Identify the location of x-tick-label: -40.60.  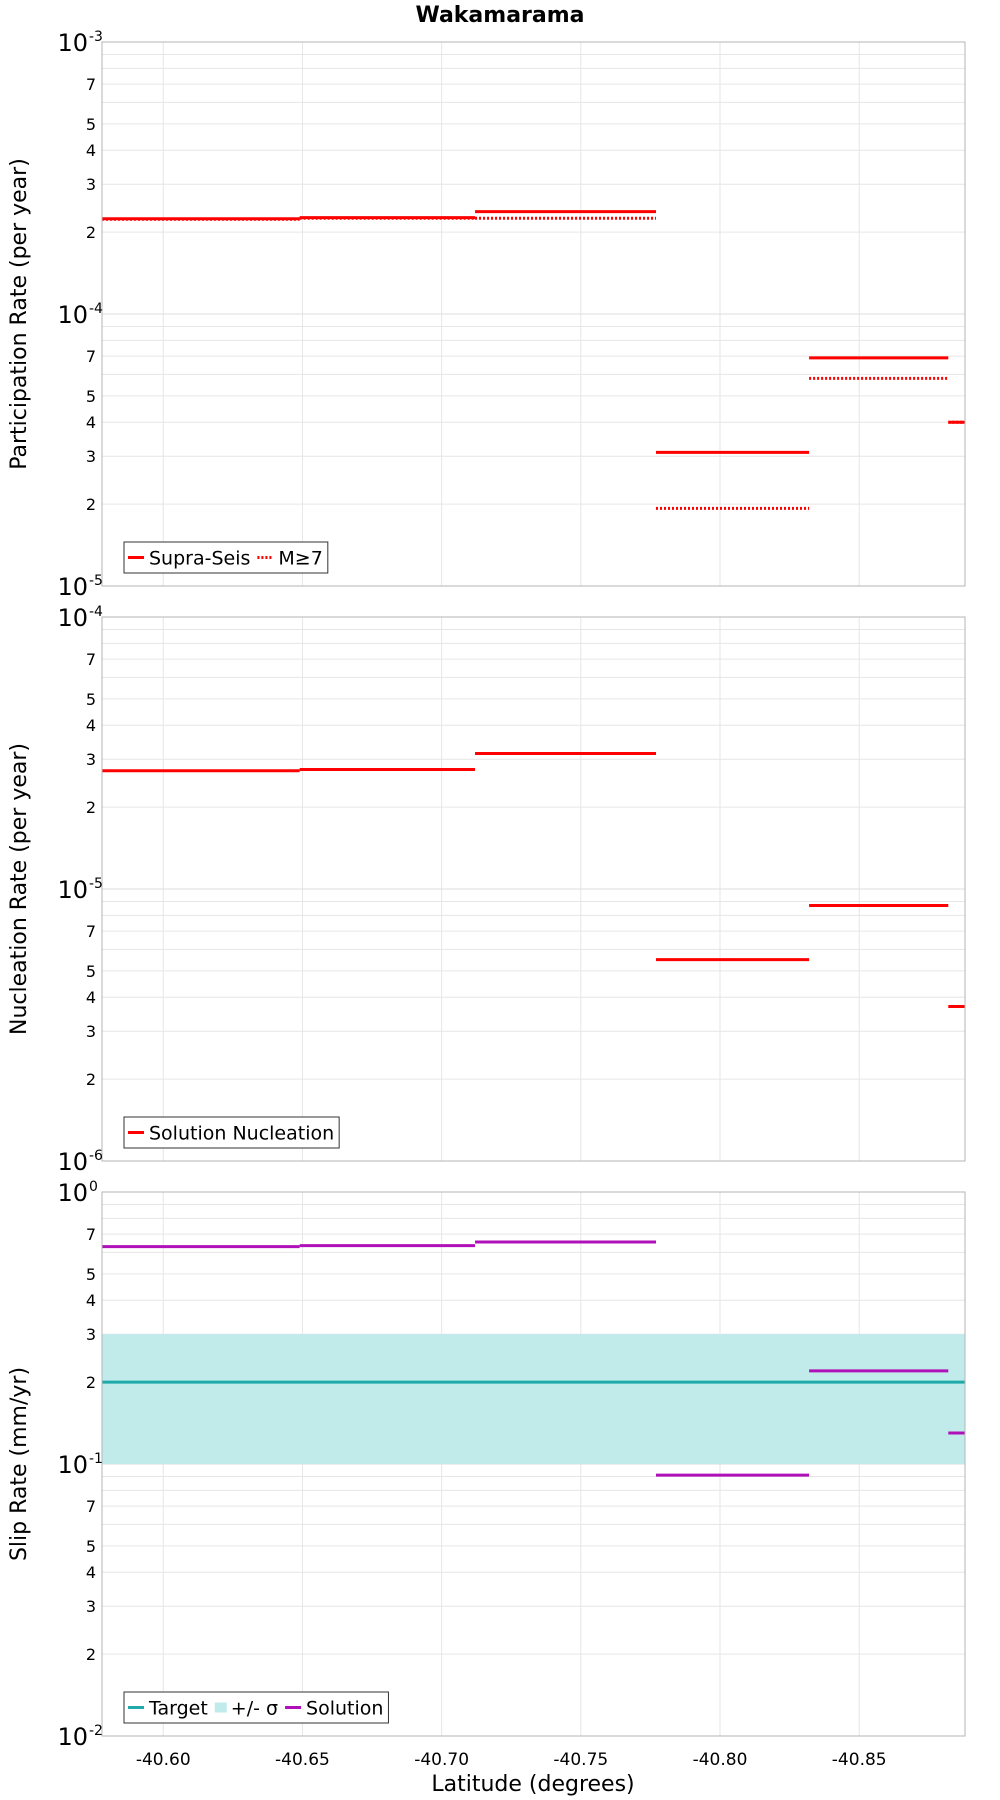
(163, 1760).